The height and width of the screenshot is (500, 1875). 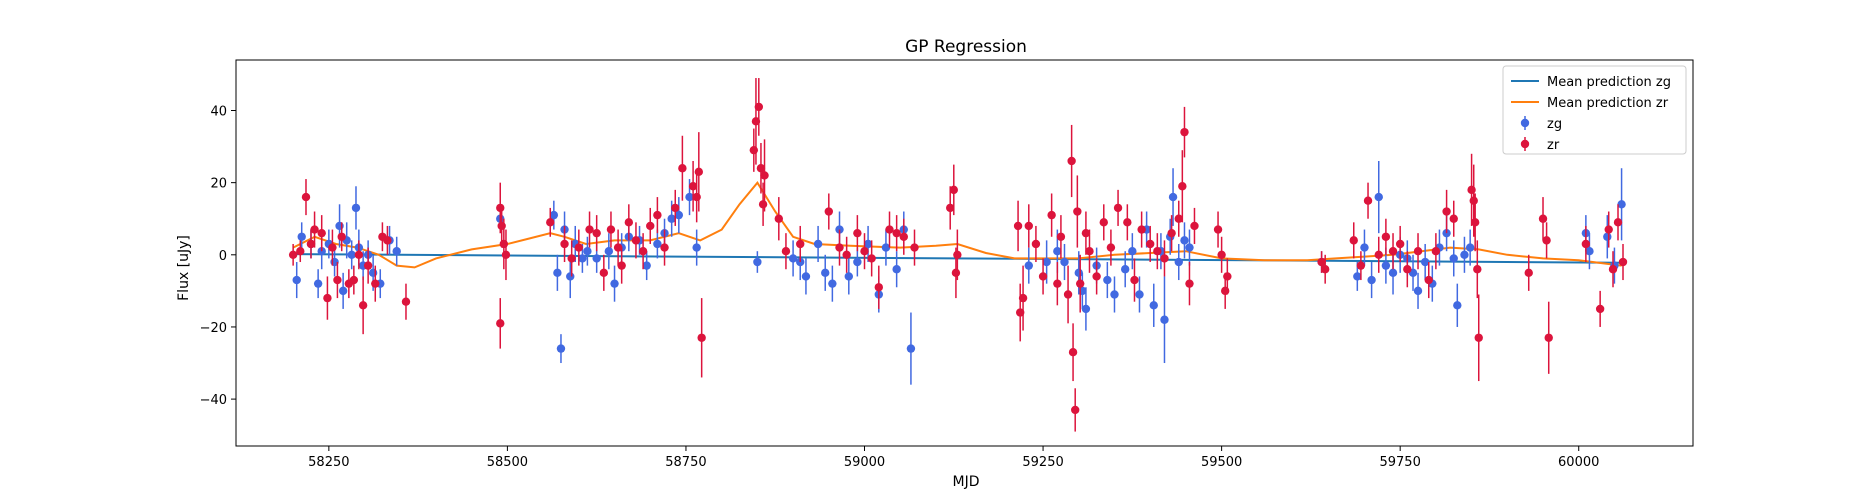 What do you see at coordinates (1609, 82) in the screenshot?
I see `legend-label: Mean prediction zg` at bounding box center [1609, 82].